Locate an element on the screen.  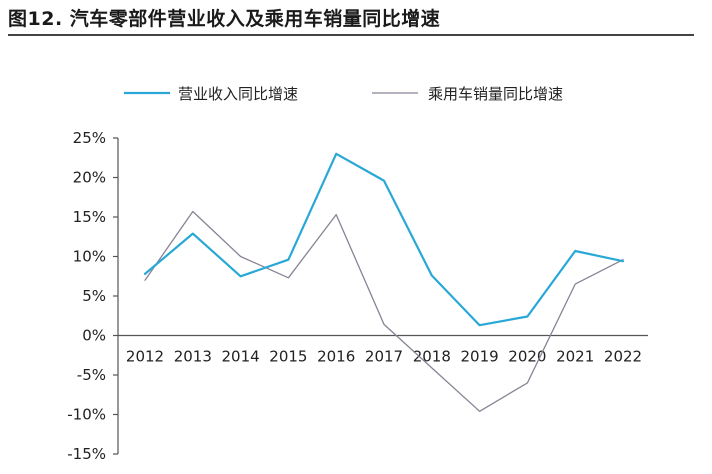
x-tick-label: 2018 is located at coordinates (432, 357).